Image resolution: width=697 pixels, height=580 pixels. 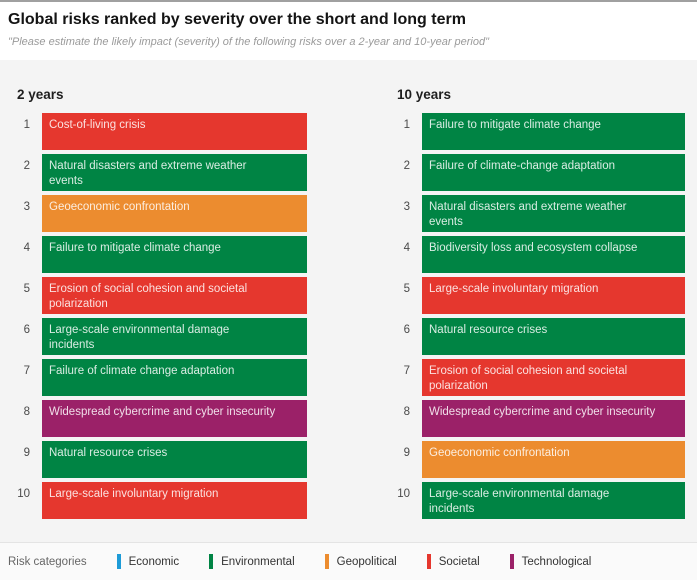 I want to click on ranking-row: 1 Failure to mitigate climate change, so click(x=536, y=132).